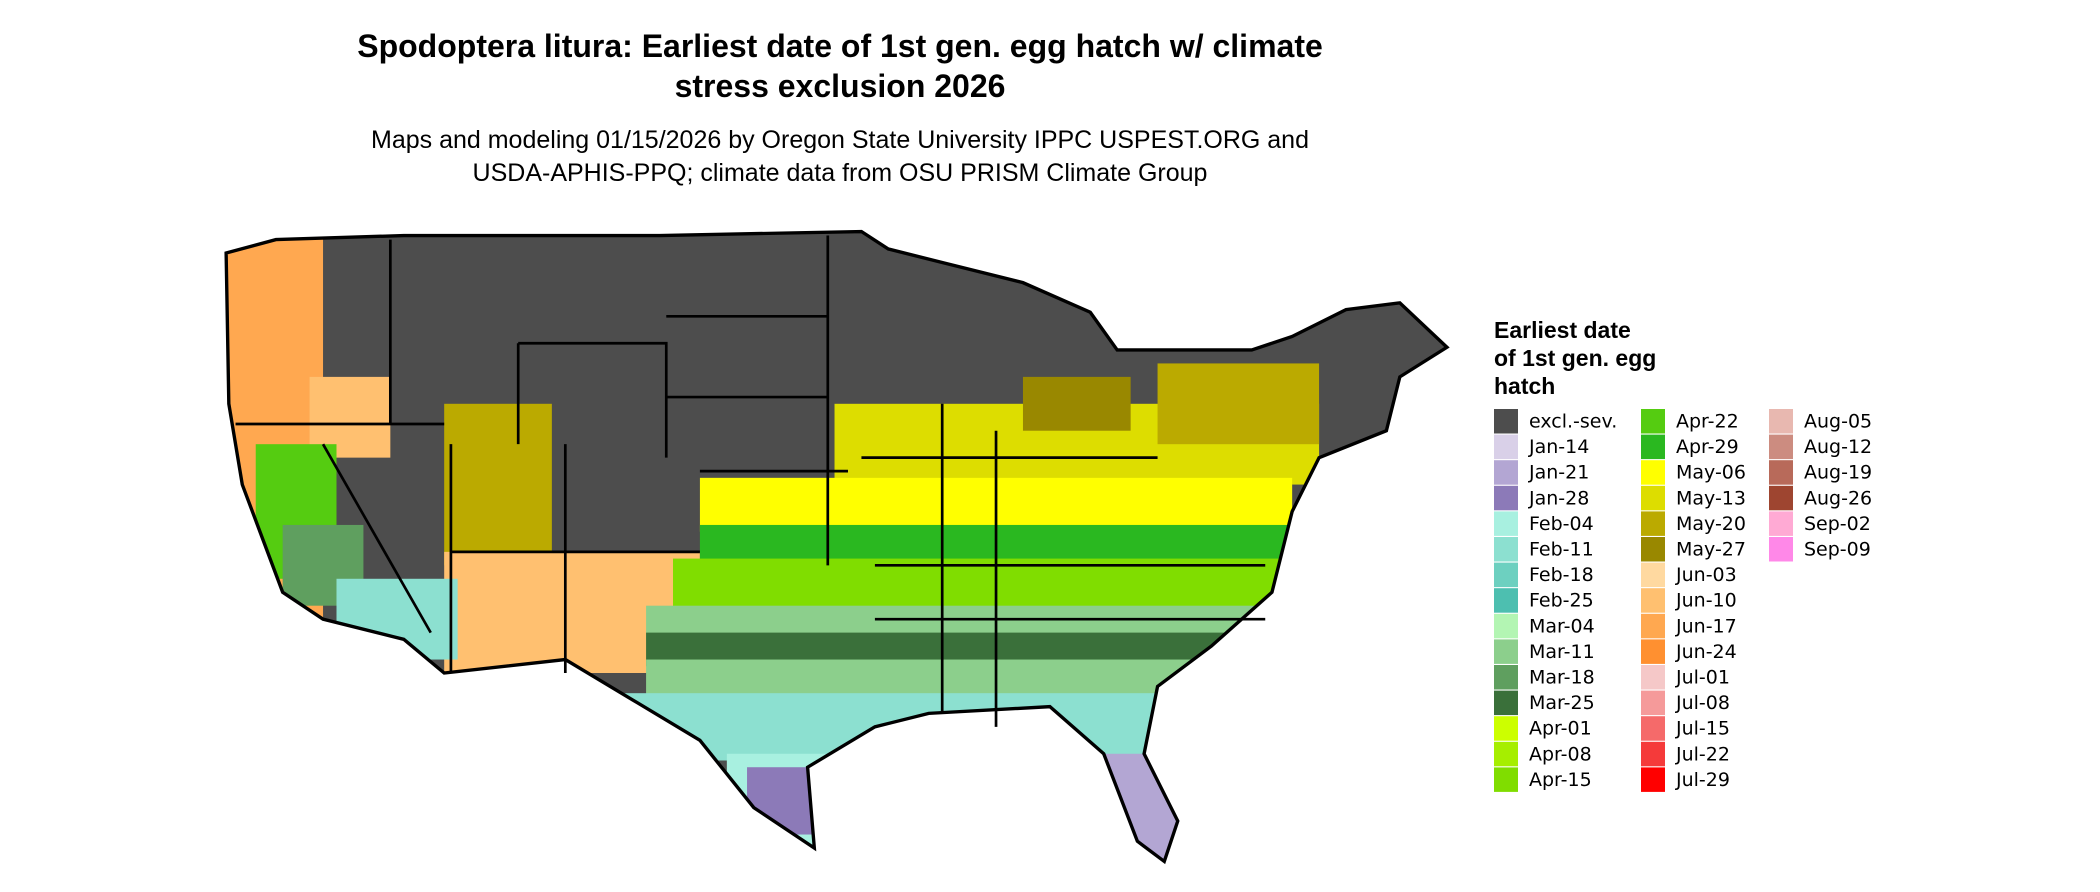  What do you see at coordinates (1562, 652) in the screenshot?
I see `legend-label: Mar-11` at bounding box center [1562, 652].